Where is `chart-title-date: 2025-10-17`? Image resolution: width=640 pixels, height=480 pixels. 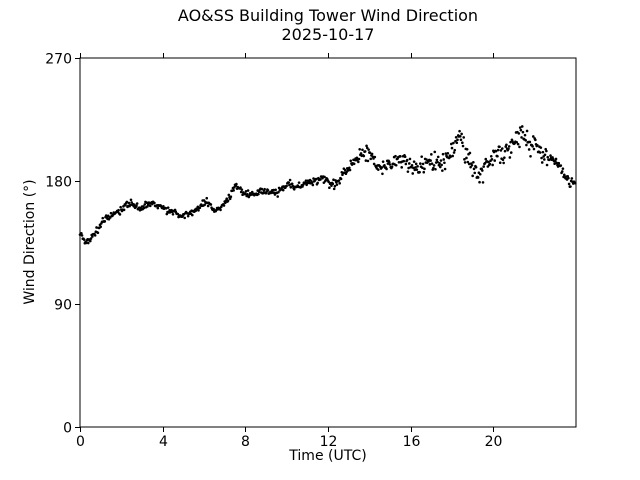
chart-title-date: 2025-10-17 is located at coordinates (328, 34).